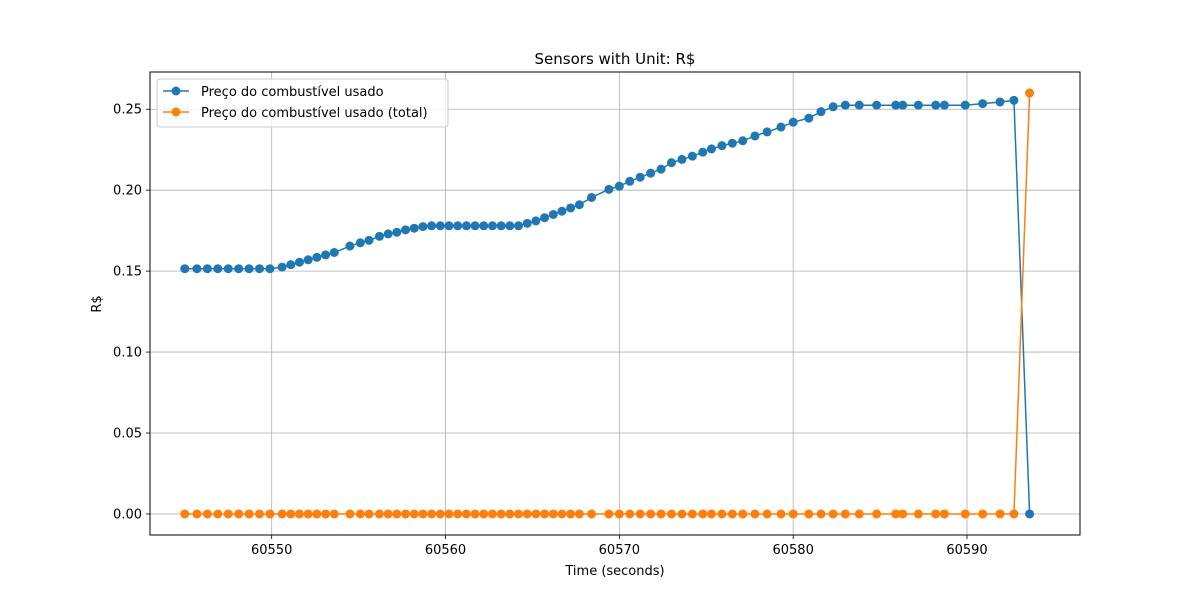 This screenshot has height=600, width=1200. I want to click on x-tick-label: 60570, so click(619, 550).